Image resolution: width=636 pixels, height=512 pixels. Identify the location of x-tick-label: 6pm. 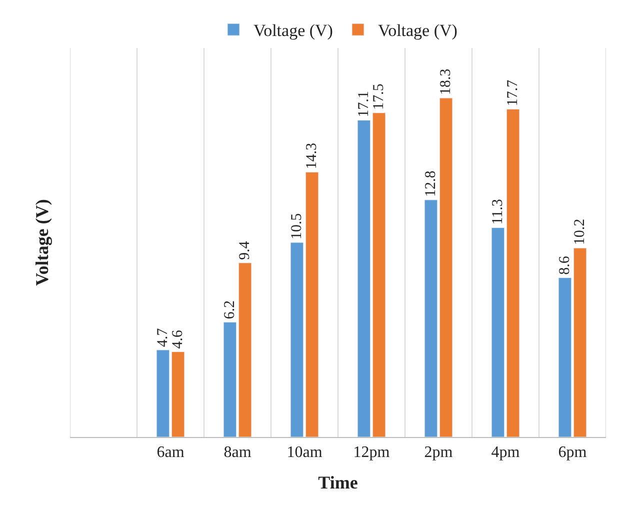
(573, 453).